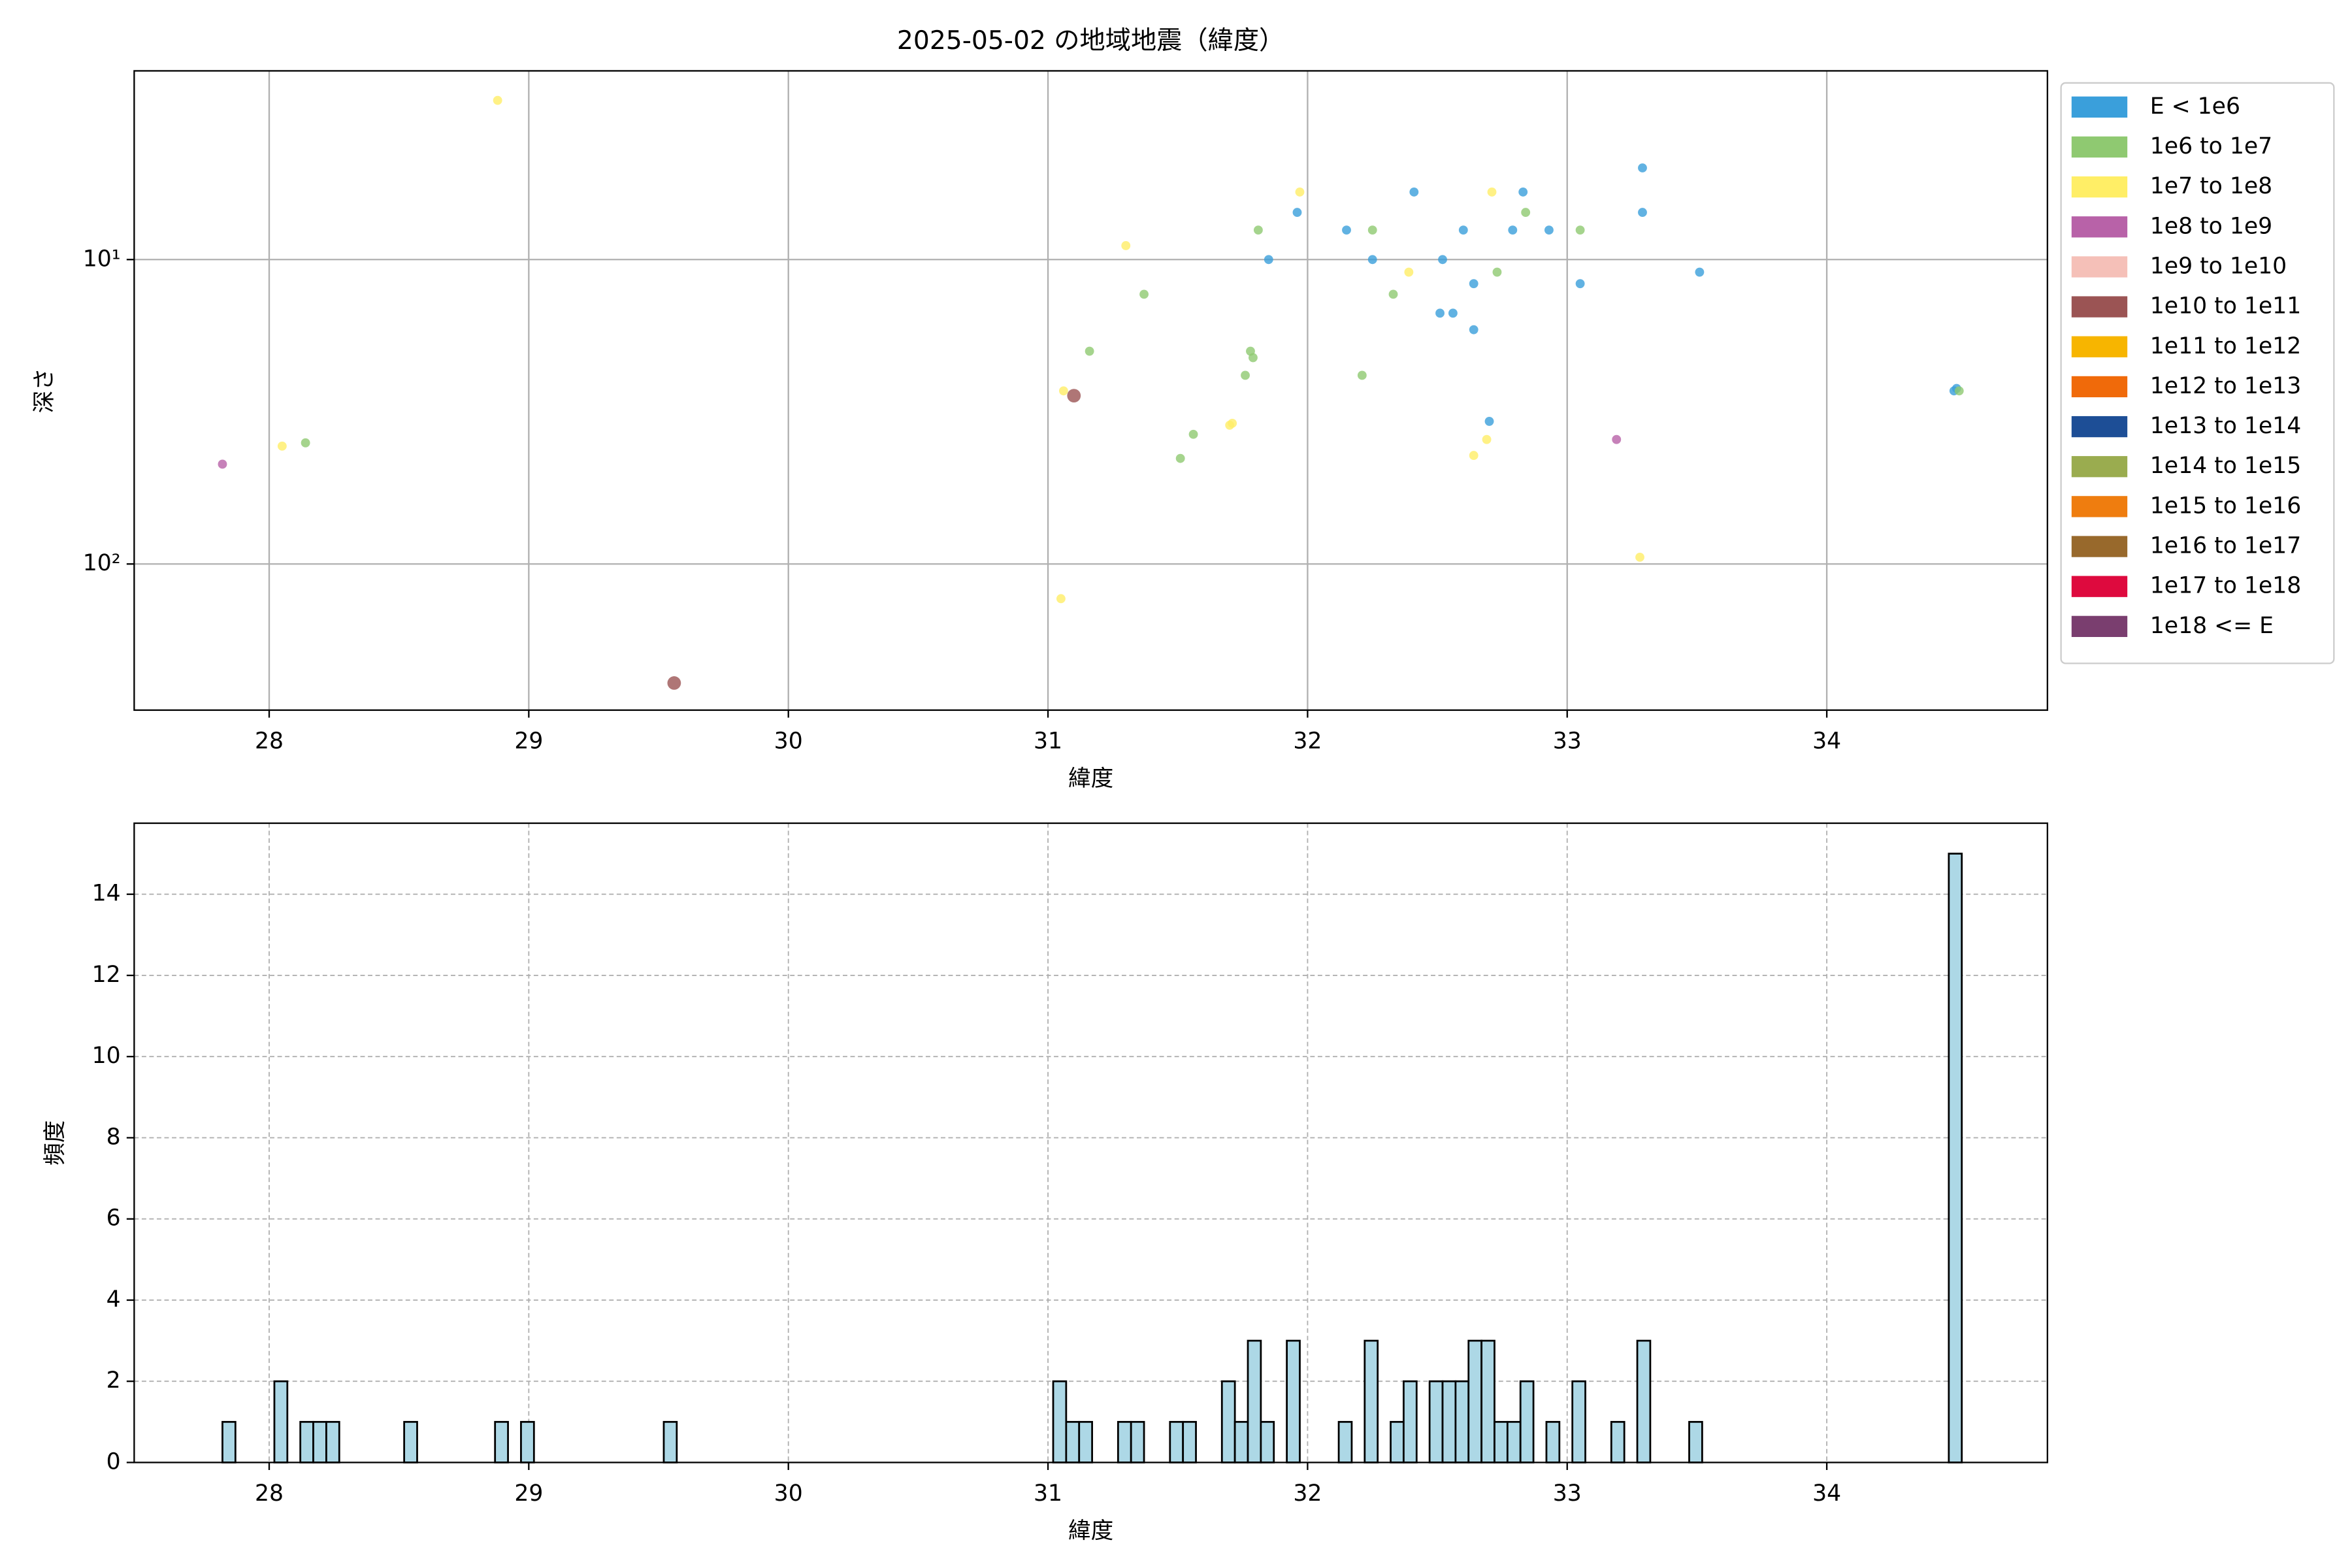 Image resolution: width=2352 pixels, height=1568 pixels. Describe the element at coordinates (2195, 106) in the screenshot. I see `legend-label: E < 1e6` at that location.